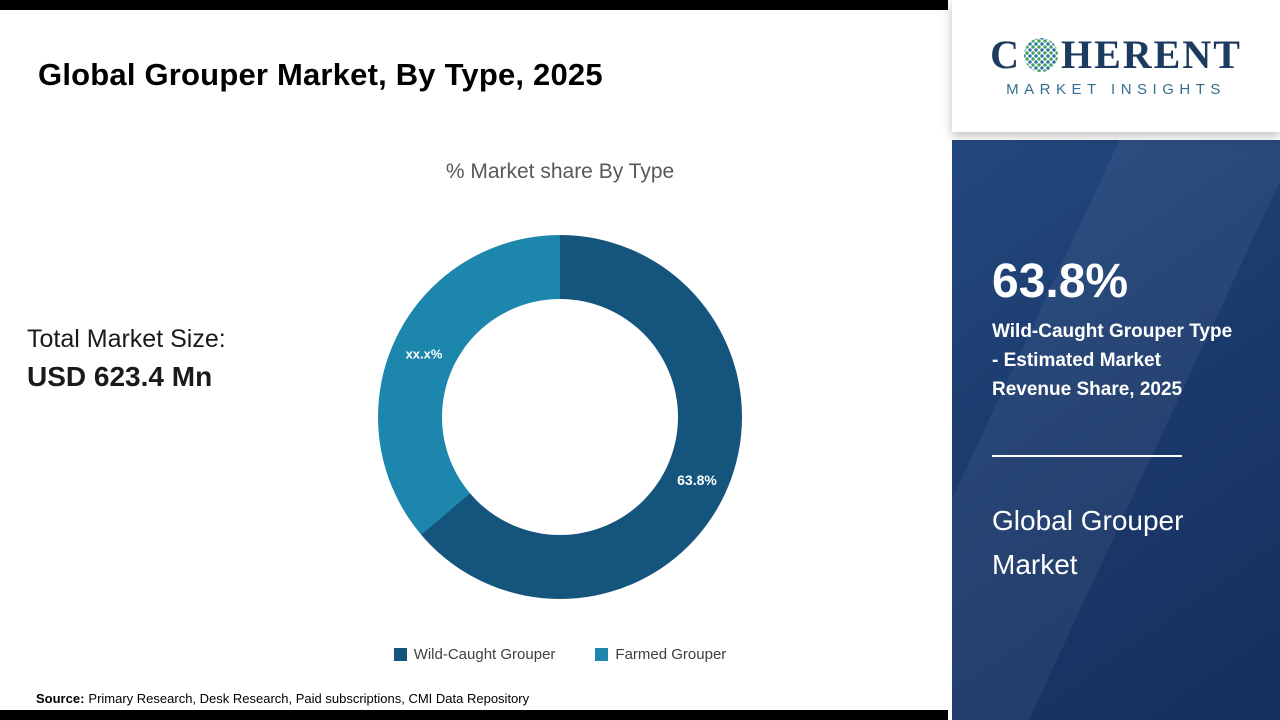  What do you see at coordinates (697, 480) in the screenshot?
I see `segment-label-wild-caught: 63.8%` at bounding box center [697, 480].